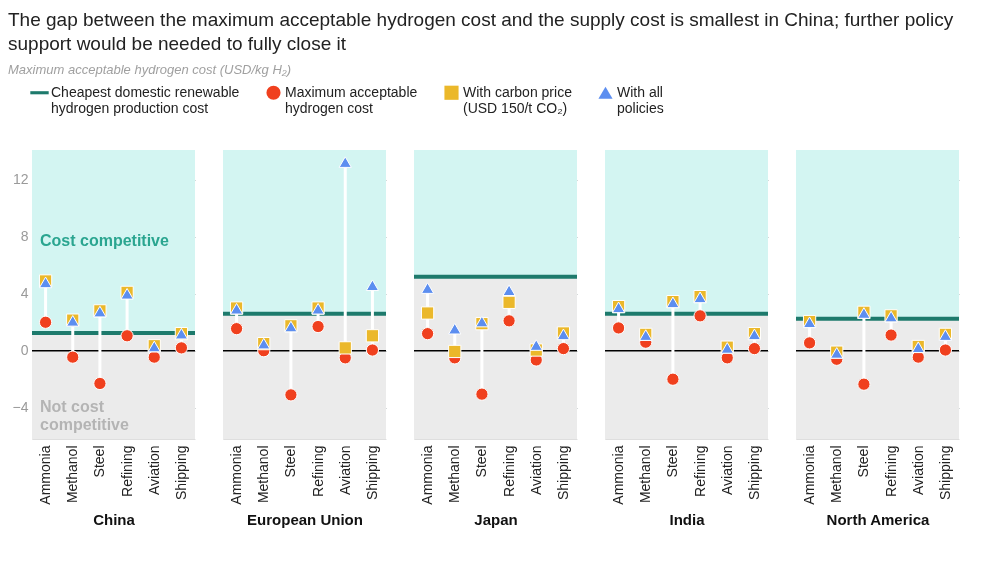  Describe the element at coordinates (305, 519) in the screenshot. I see `x-axis-title: European Union` at that location.